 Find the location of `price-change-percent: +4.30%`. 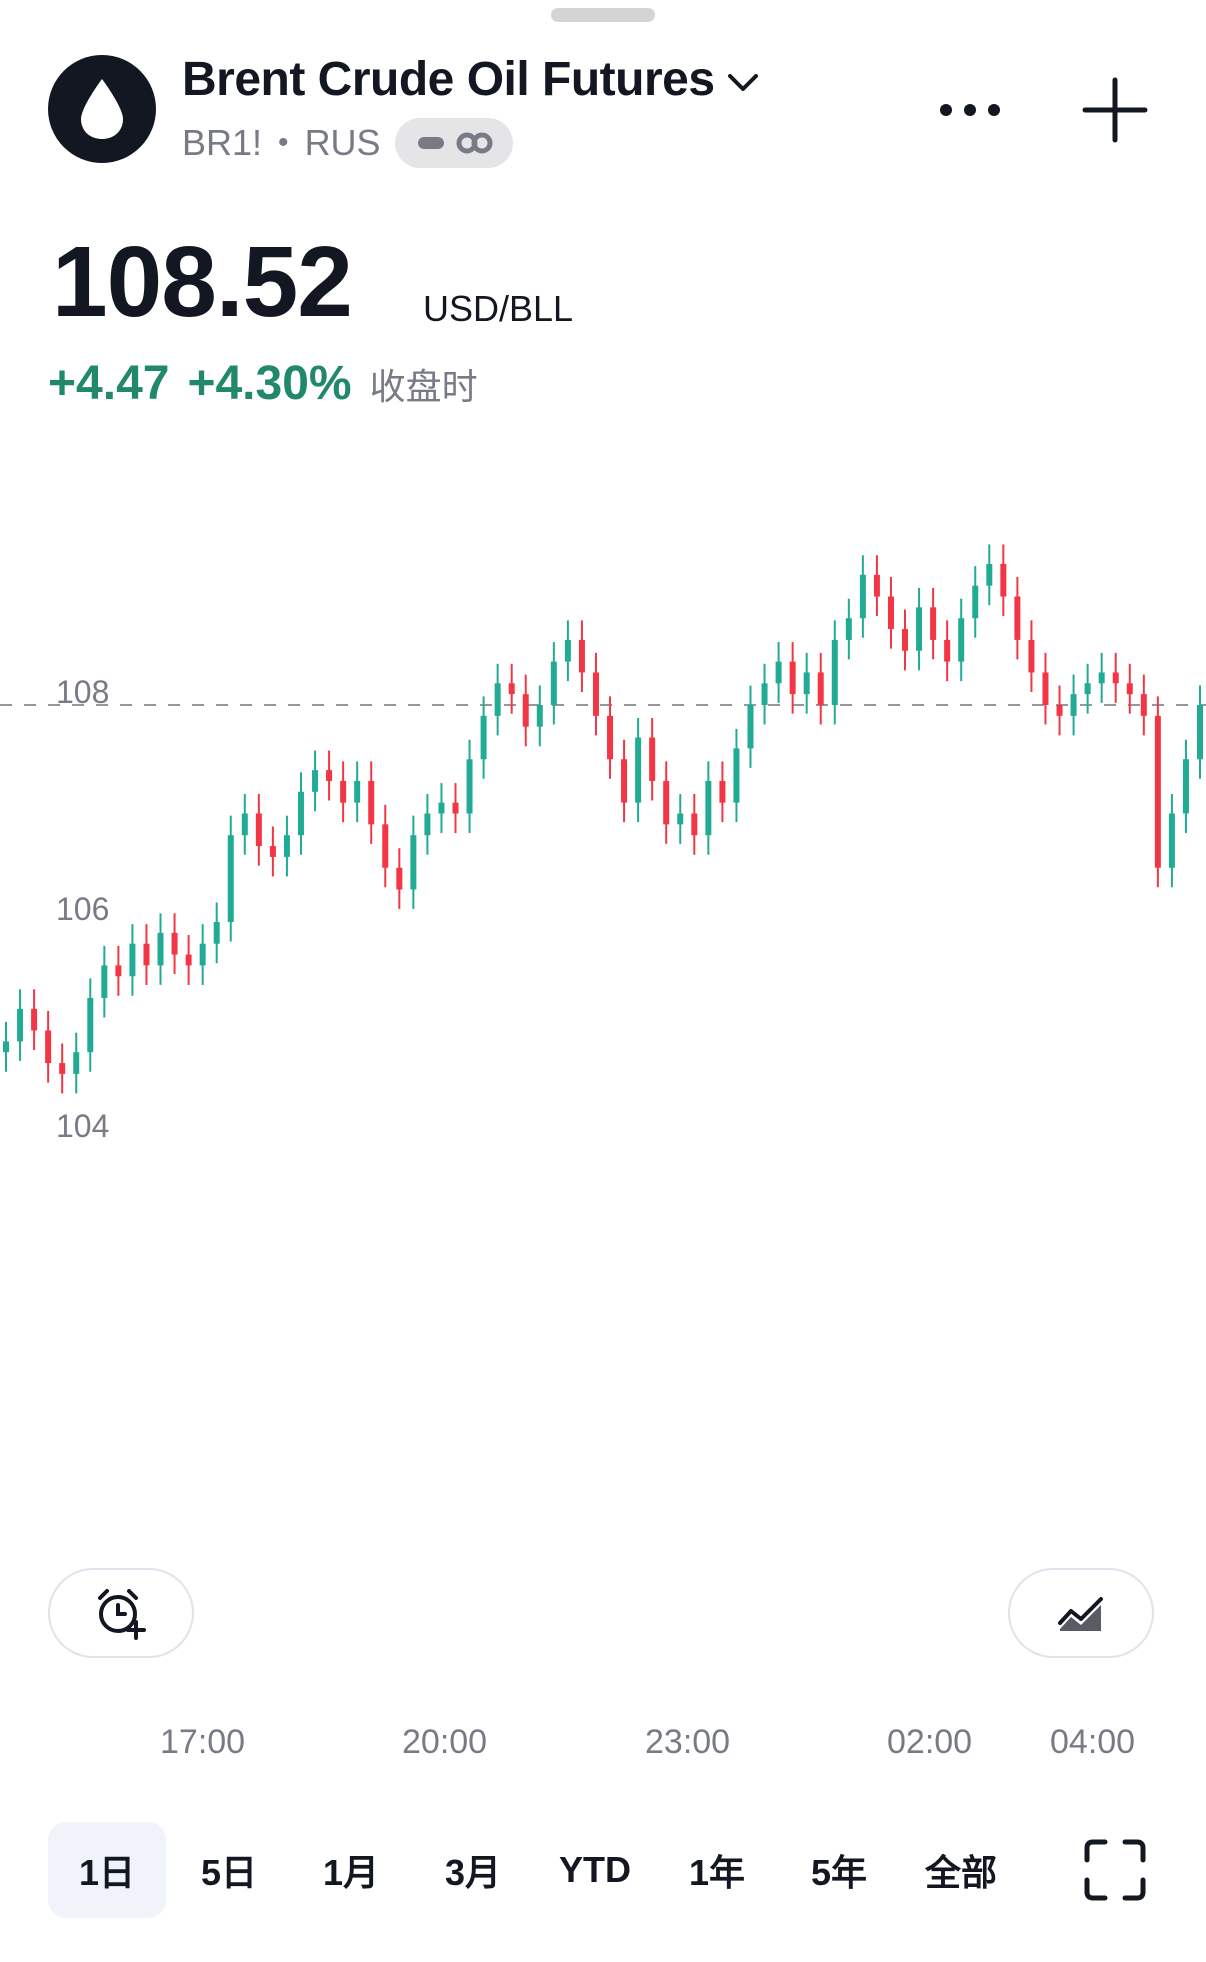

price-change-percent: +4.30% is located at coordinates (269, 383).